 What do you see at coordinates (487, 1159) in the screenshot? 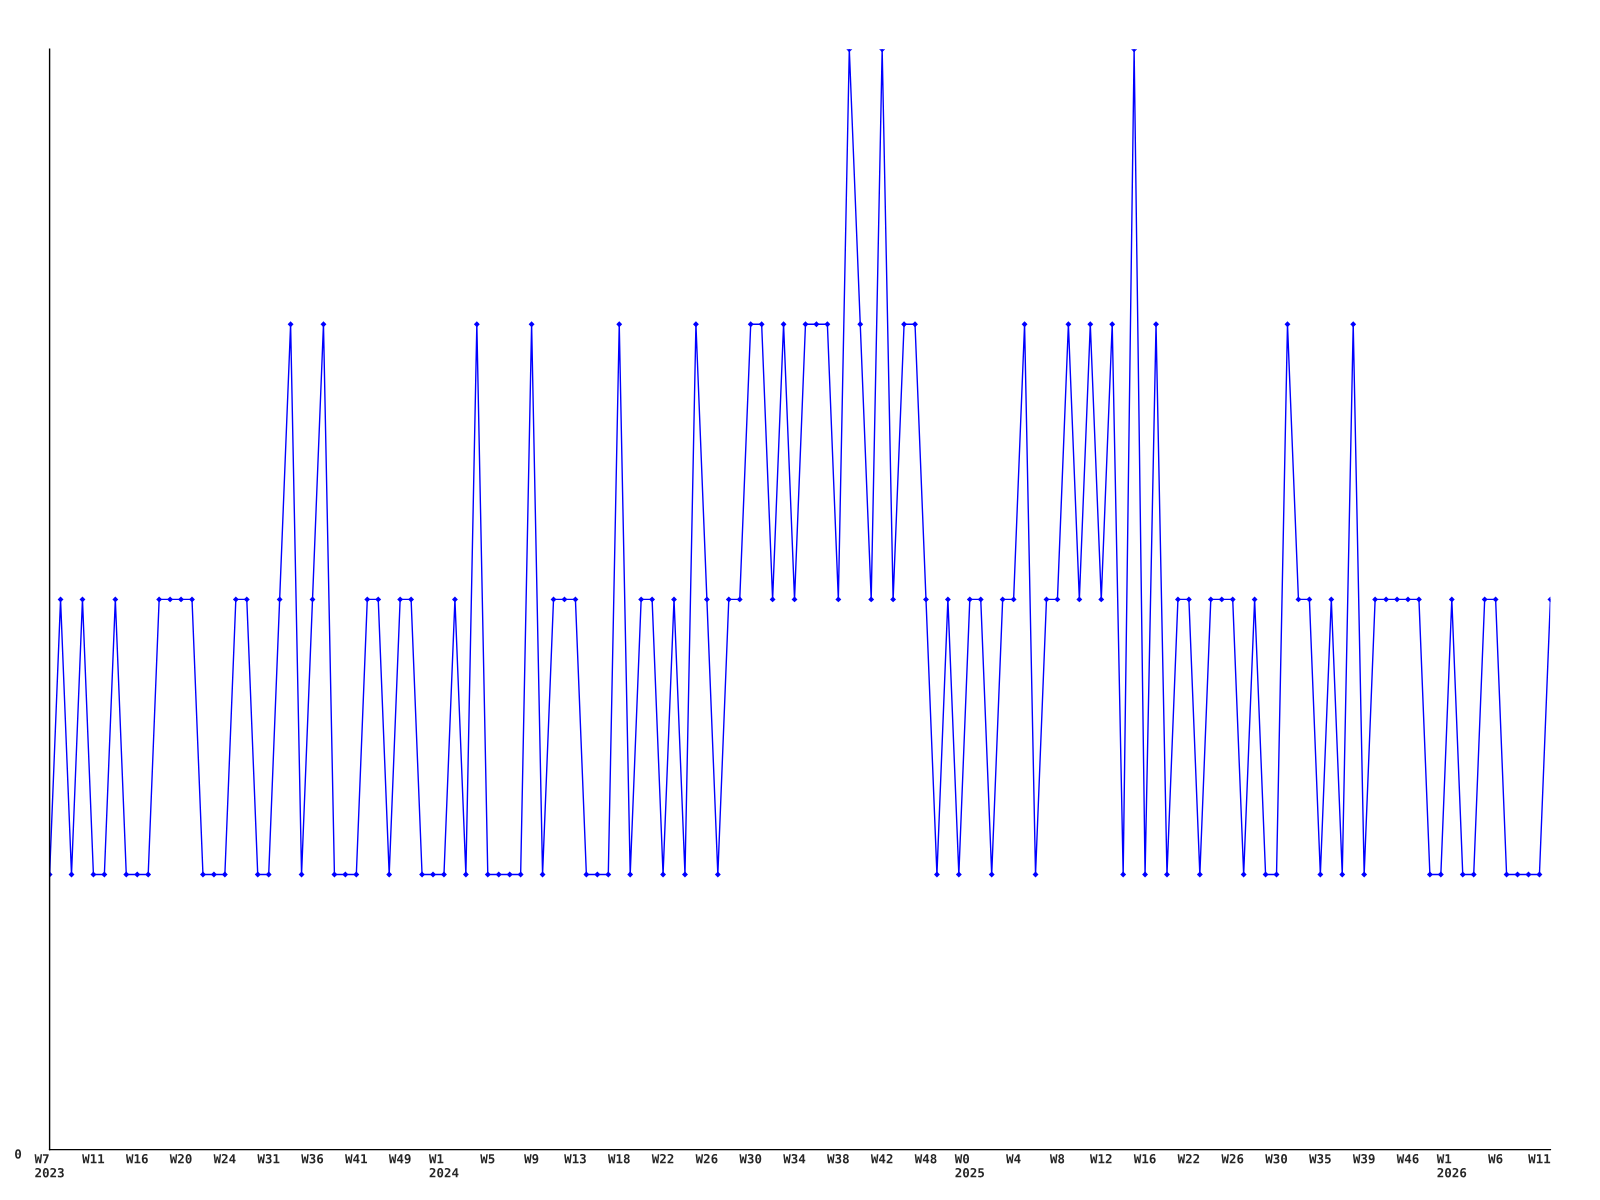
I see `x-tick-label: W5` at bounding box center [487, 1159].